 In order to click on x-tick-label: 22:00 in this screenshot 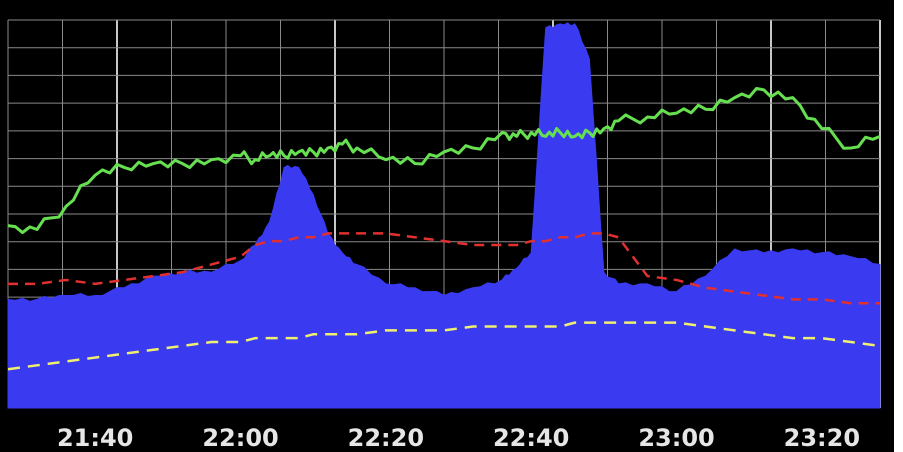, I will do `click(240, 438)`.